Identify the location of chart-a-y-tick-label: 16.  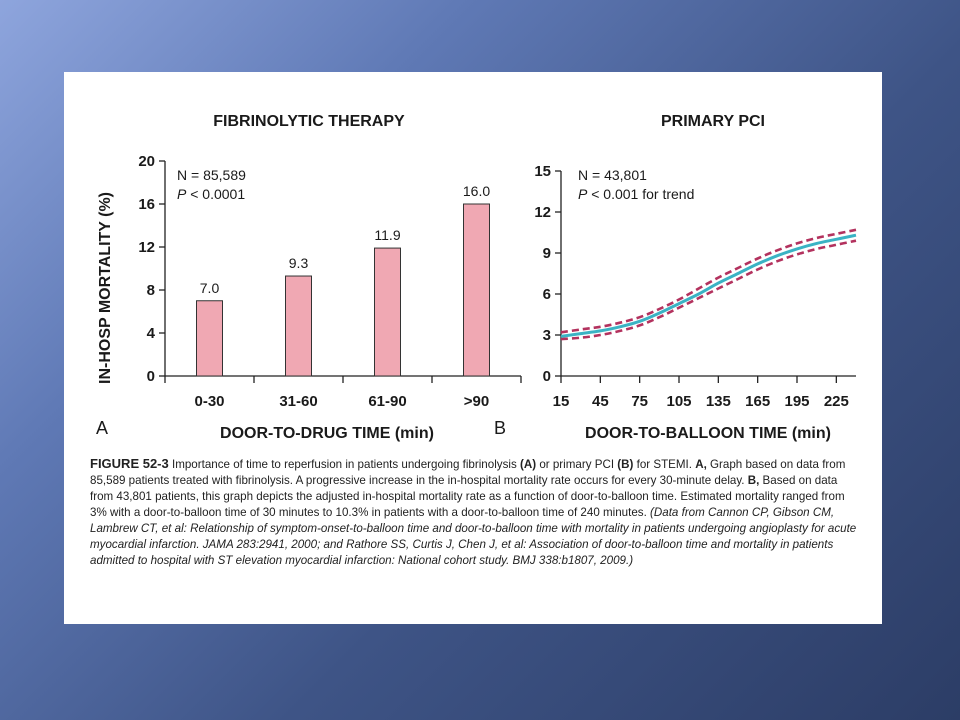
(146, 204).